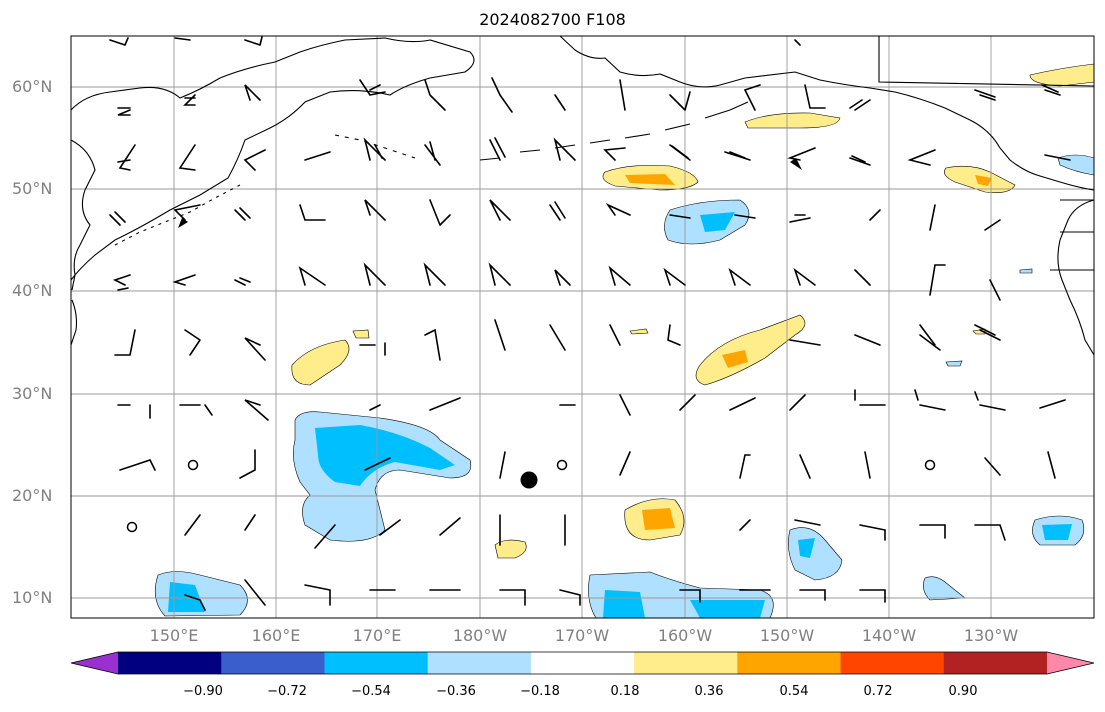 This screenshot has width=1105, height=712. I want to click on lon-label-170e: 170°E, so click(377, 635).